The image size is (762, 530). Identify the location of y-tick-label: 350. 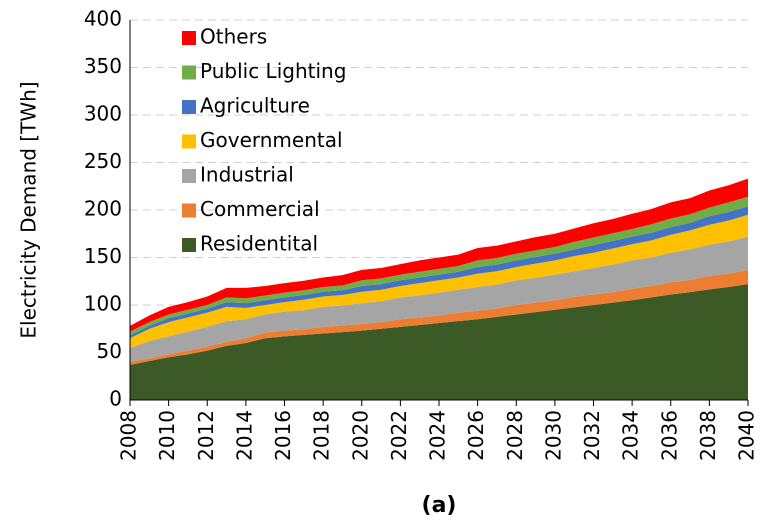
(103, 66).